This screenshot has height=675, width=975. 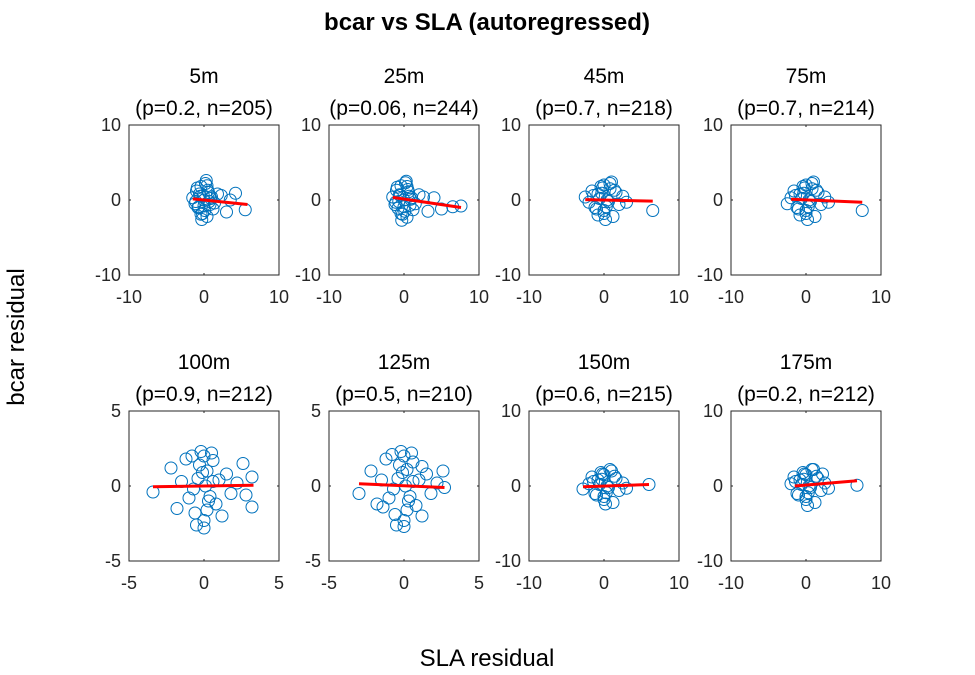 What do you see at coordinates (487, 22) in the screenshot?
I see `figure-title: bcar vs SLA (autoregressed)` at bounding box center [487, 22].